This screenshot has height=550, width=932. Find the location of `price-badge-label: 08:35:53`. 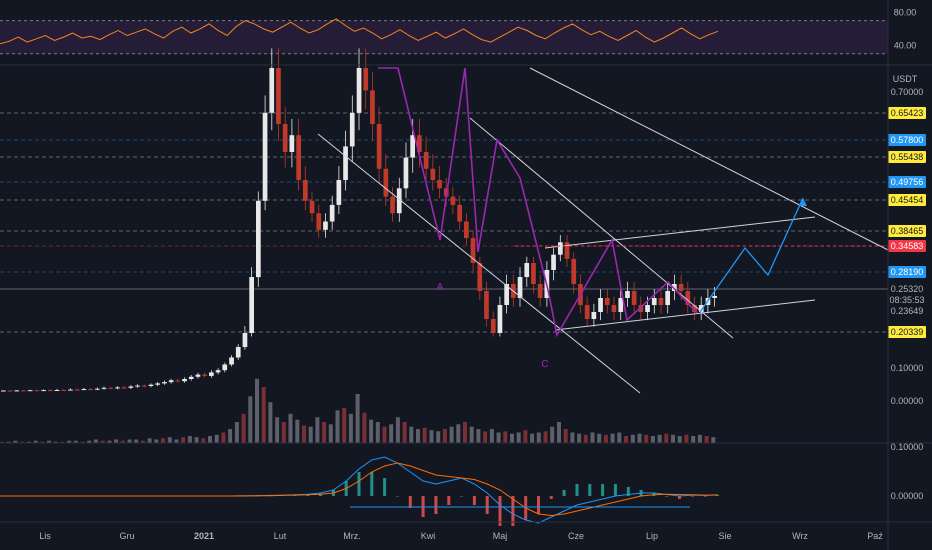

price-badge-label: 08:35:53 is located at coordinates (906, 300).